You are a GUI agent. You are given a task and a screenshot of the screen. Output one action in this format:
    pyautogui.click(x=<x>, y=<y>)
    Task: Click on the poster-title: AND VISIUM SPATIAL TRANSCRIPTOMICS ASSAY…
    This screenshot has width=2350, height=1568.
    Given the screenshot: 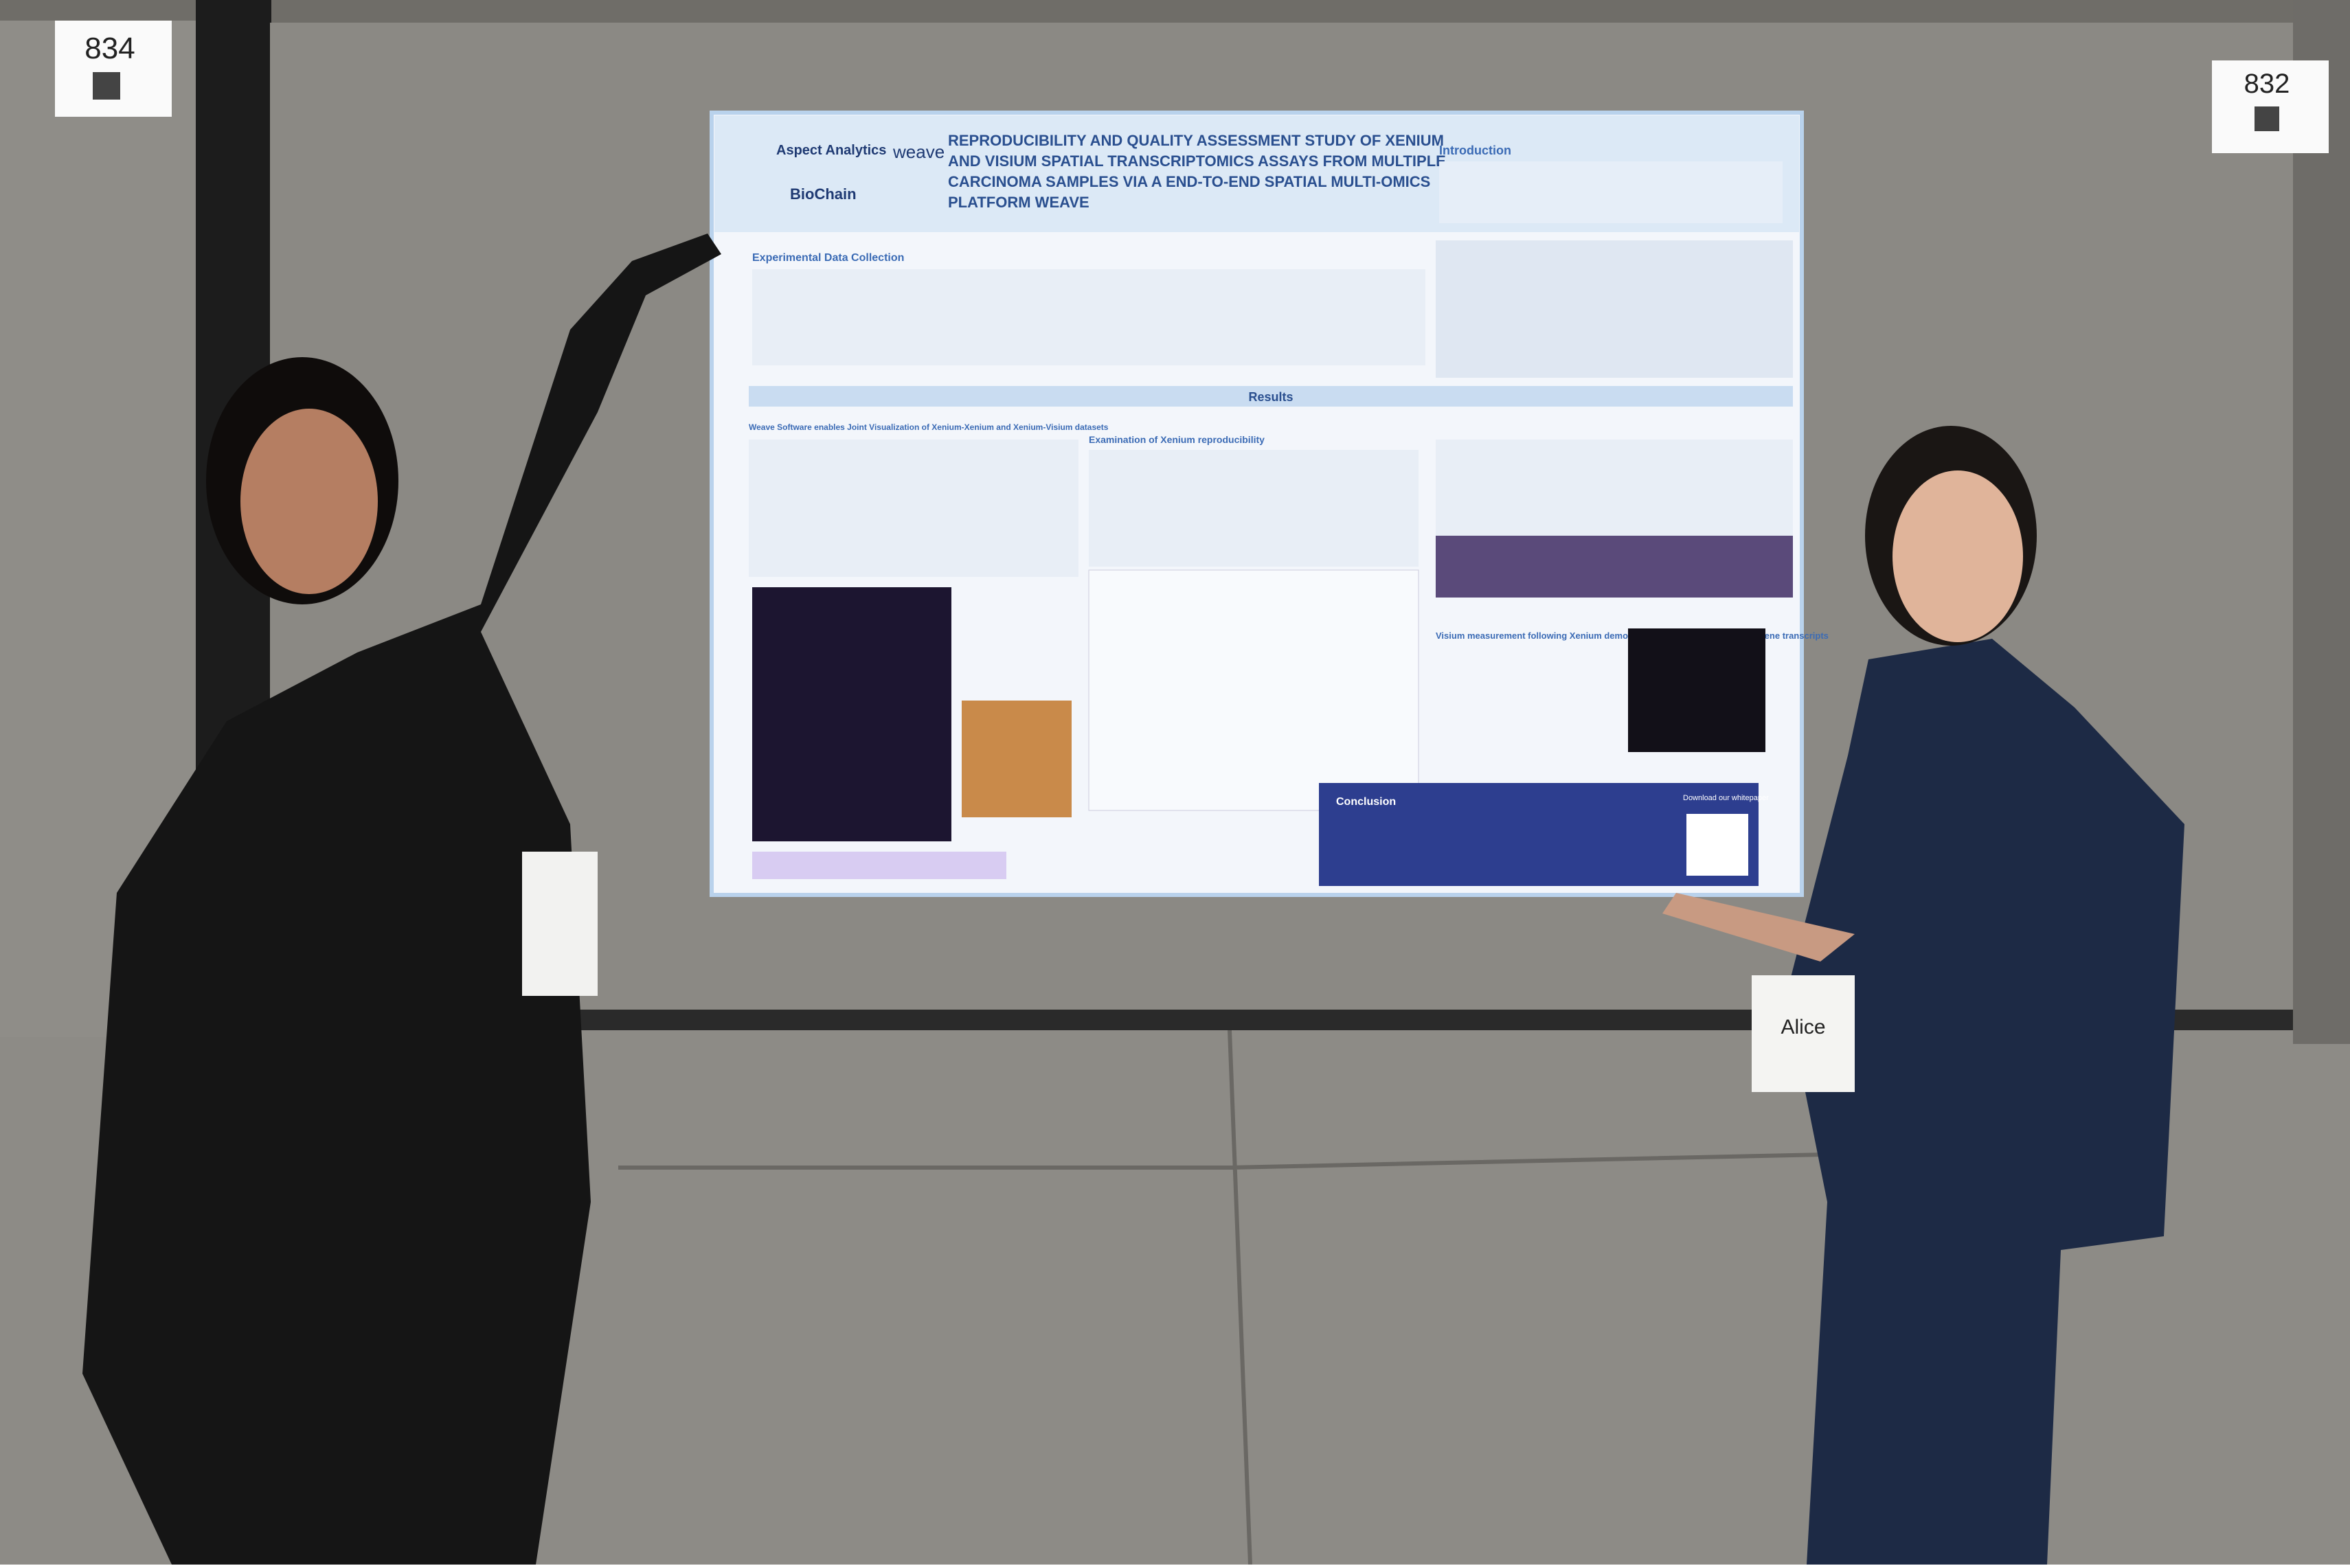 What is the action you would take?
    pyautogui.click(x=1197, y=161)
    